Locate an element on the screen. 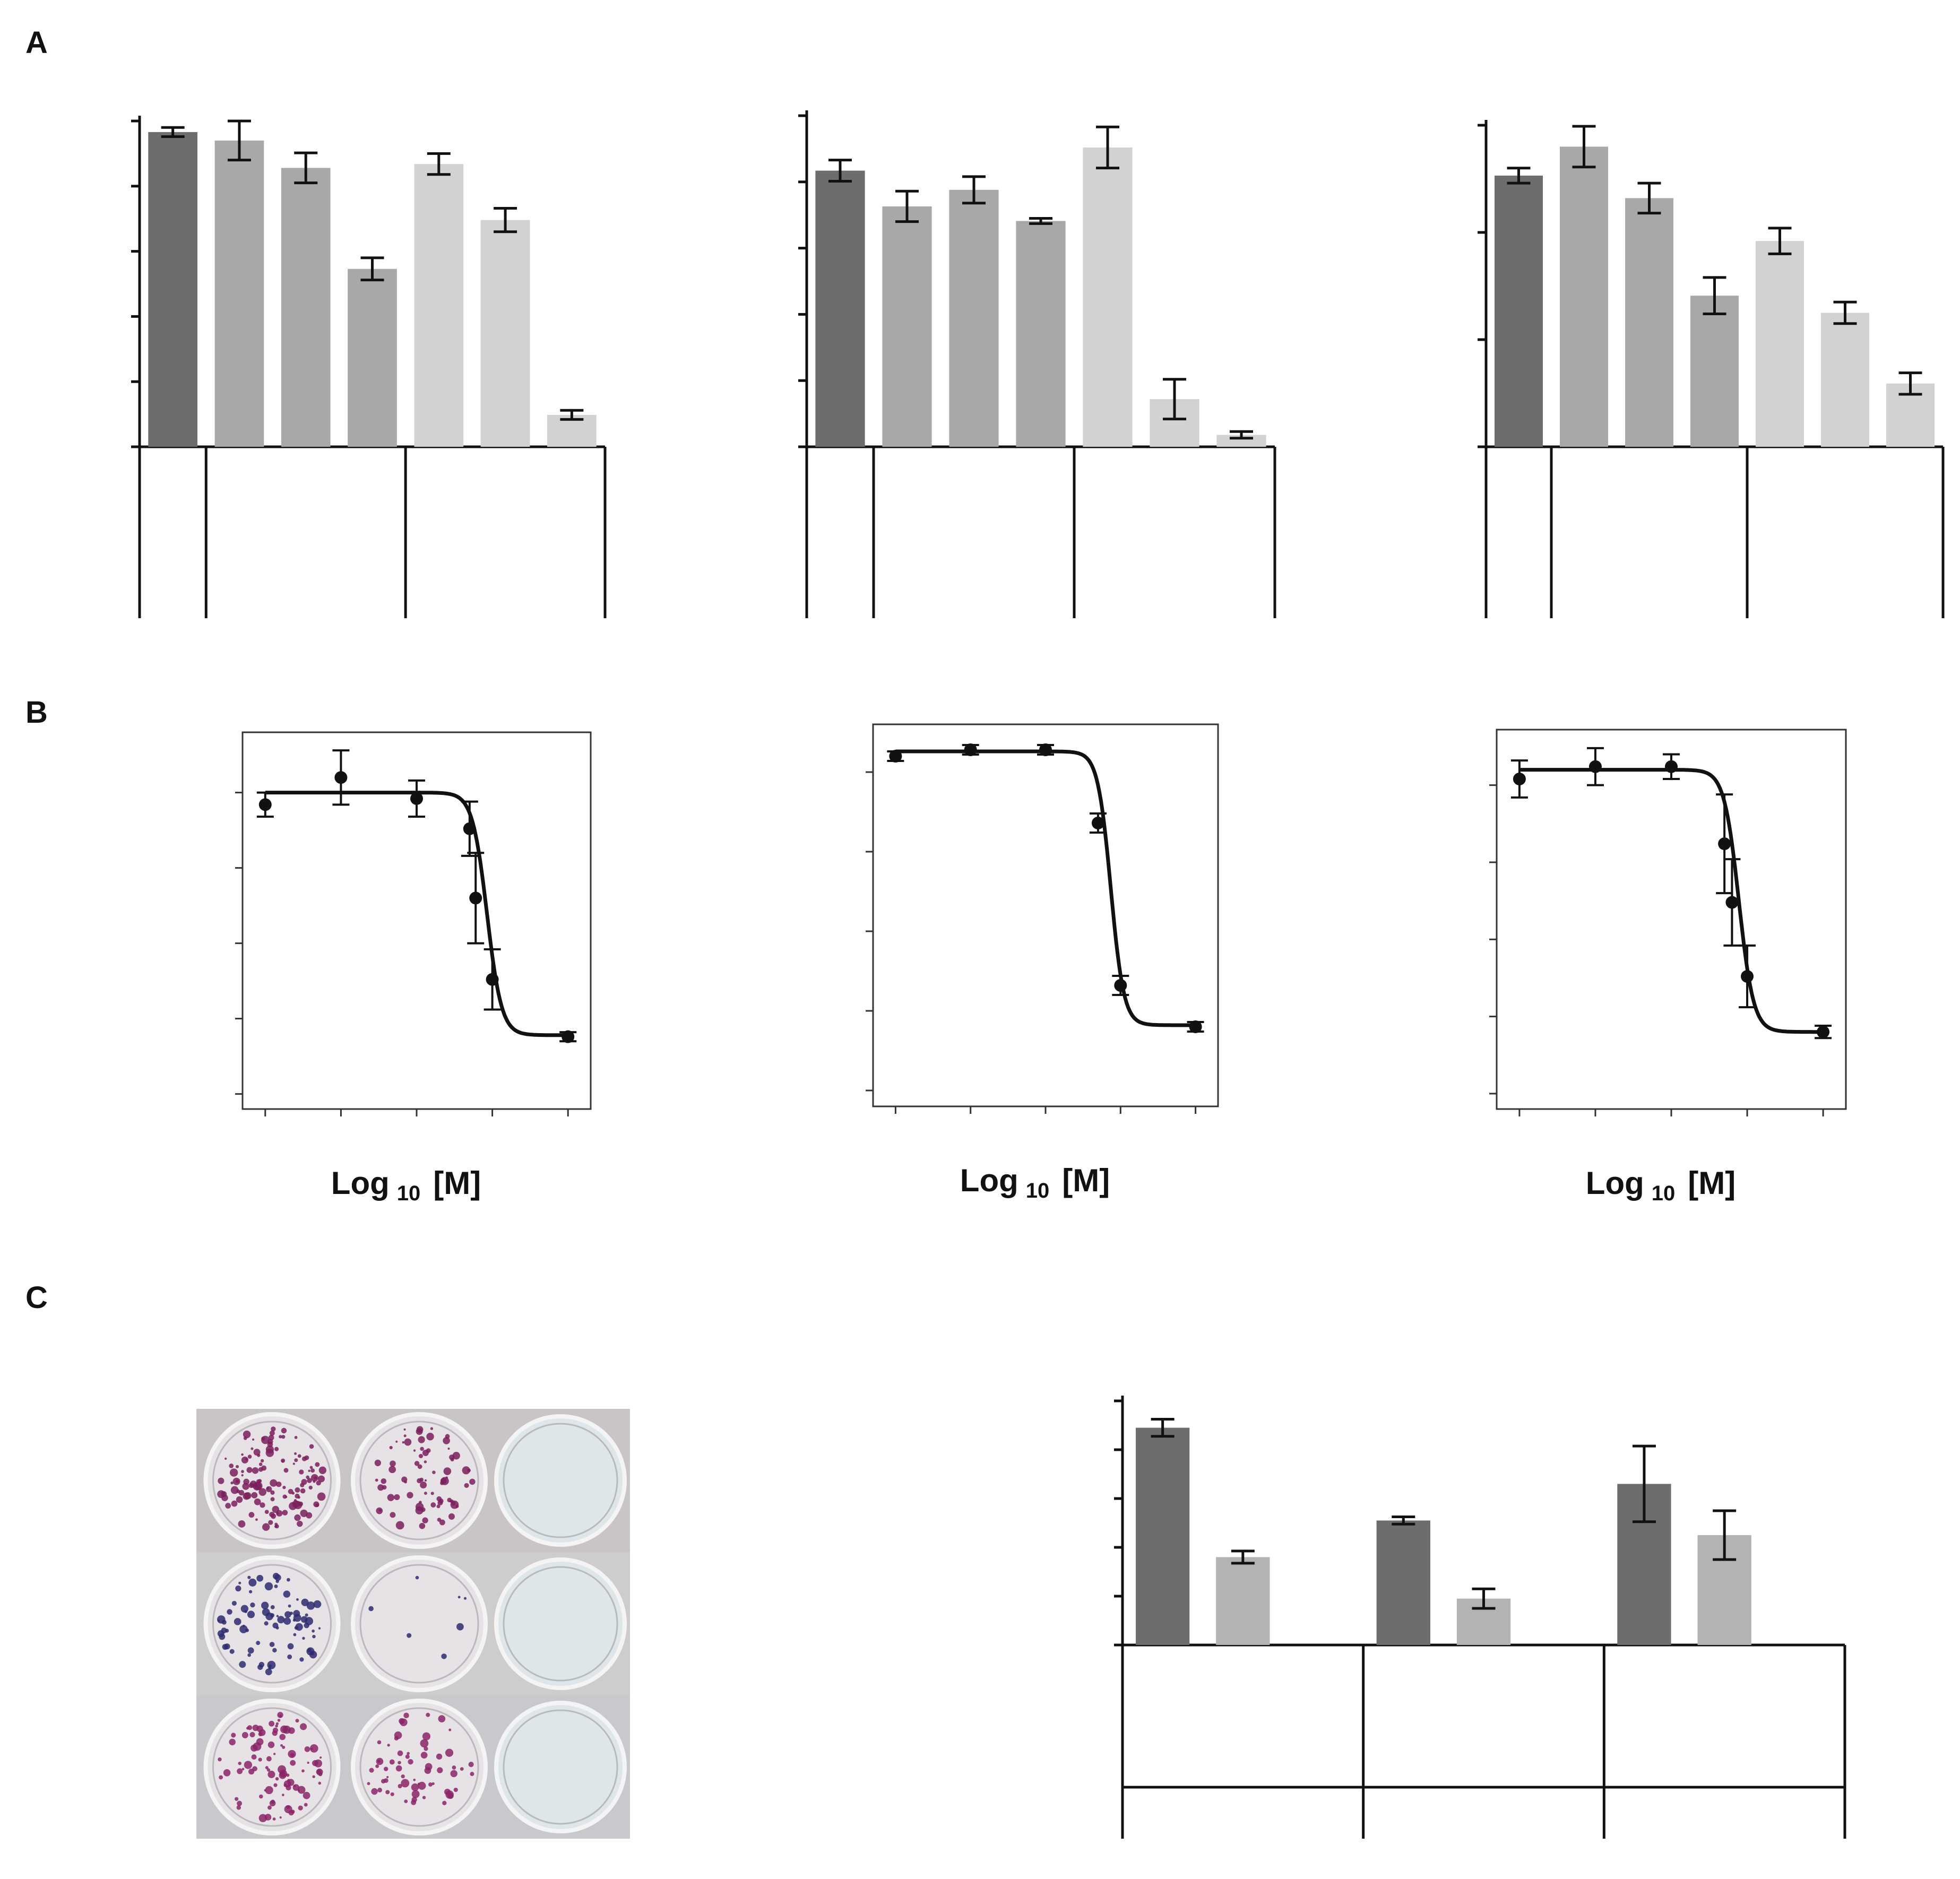 This screenshot has width=1960, height=1879. colony-plate-photo-grid is located at coordinates (413, 1624).